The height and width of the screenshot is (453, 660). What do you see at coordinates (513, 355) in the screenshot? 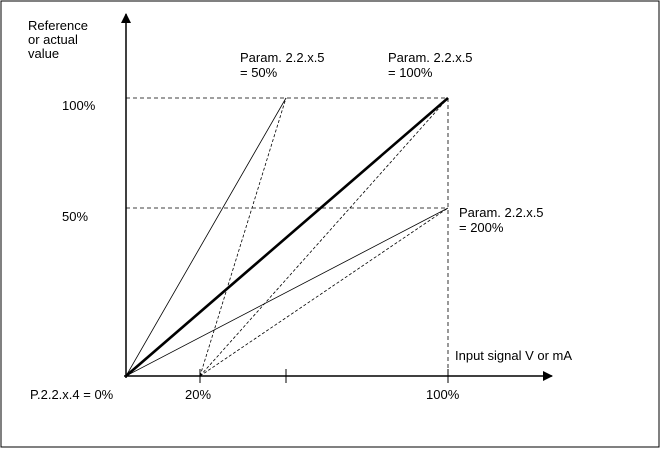
I see `x-axis-label: Input signal V or mA` at bounding box center [513, 355].